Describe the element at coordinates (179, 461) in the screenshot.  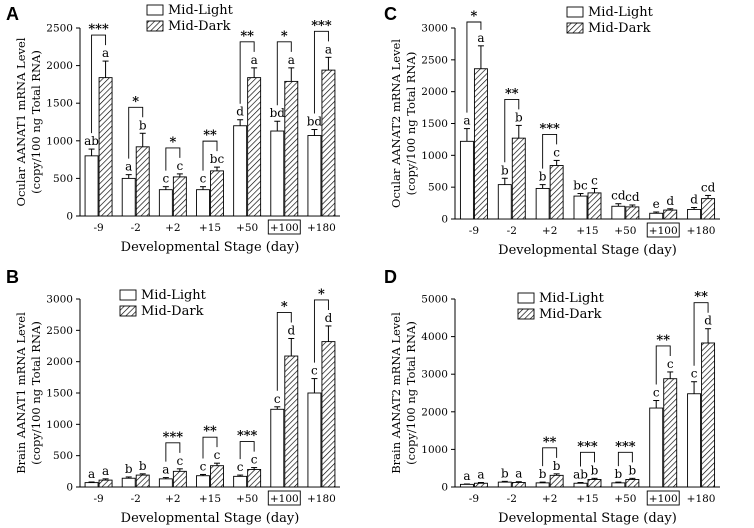
I see `panel-b-letter-mid-dark: c` at that location.